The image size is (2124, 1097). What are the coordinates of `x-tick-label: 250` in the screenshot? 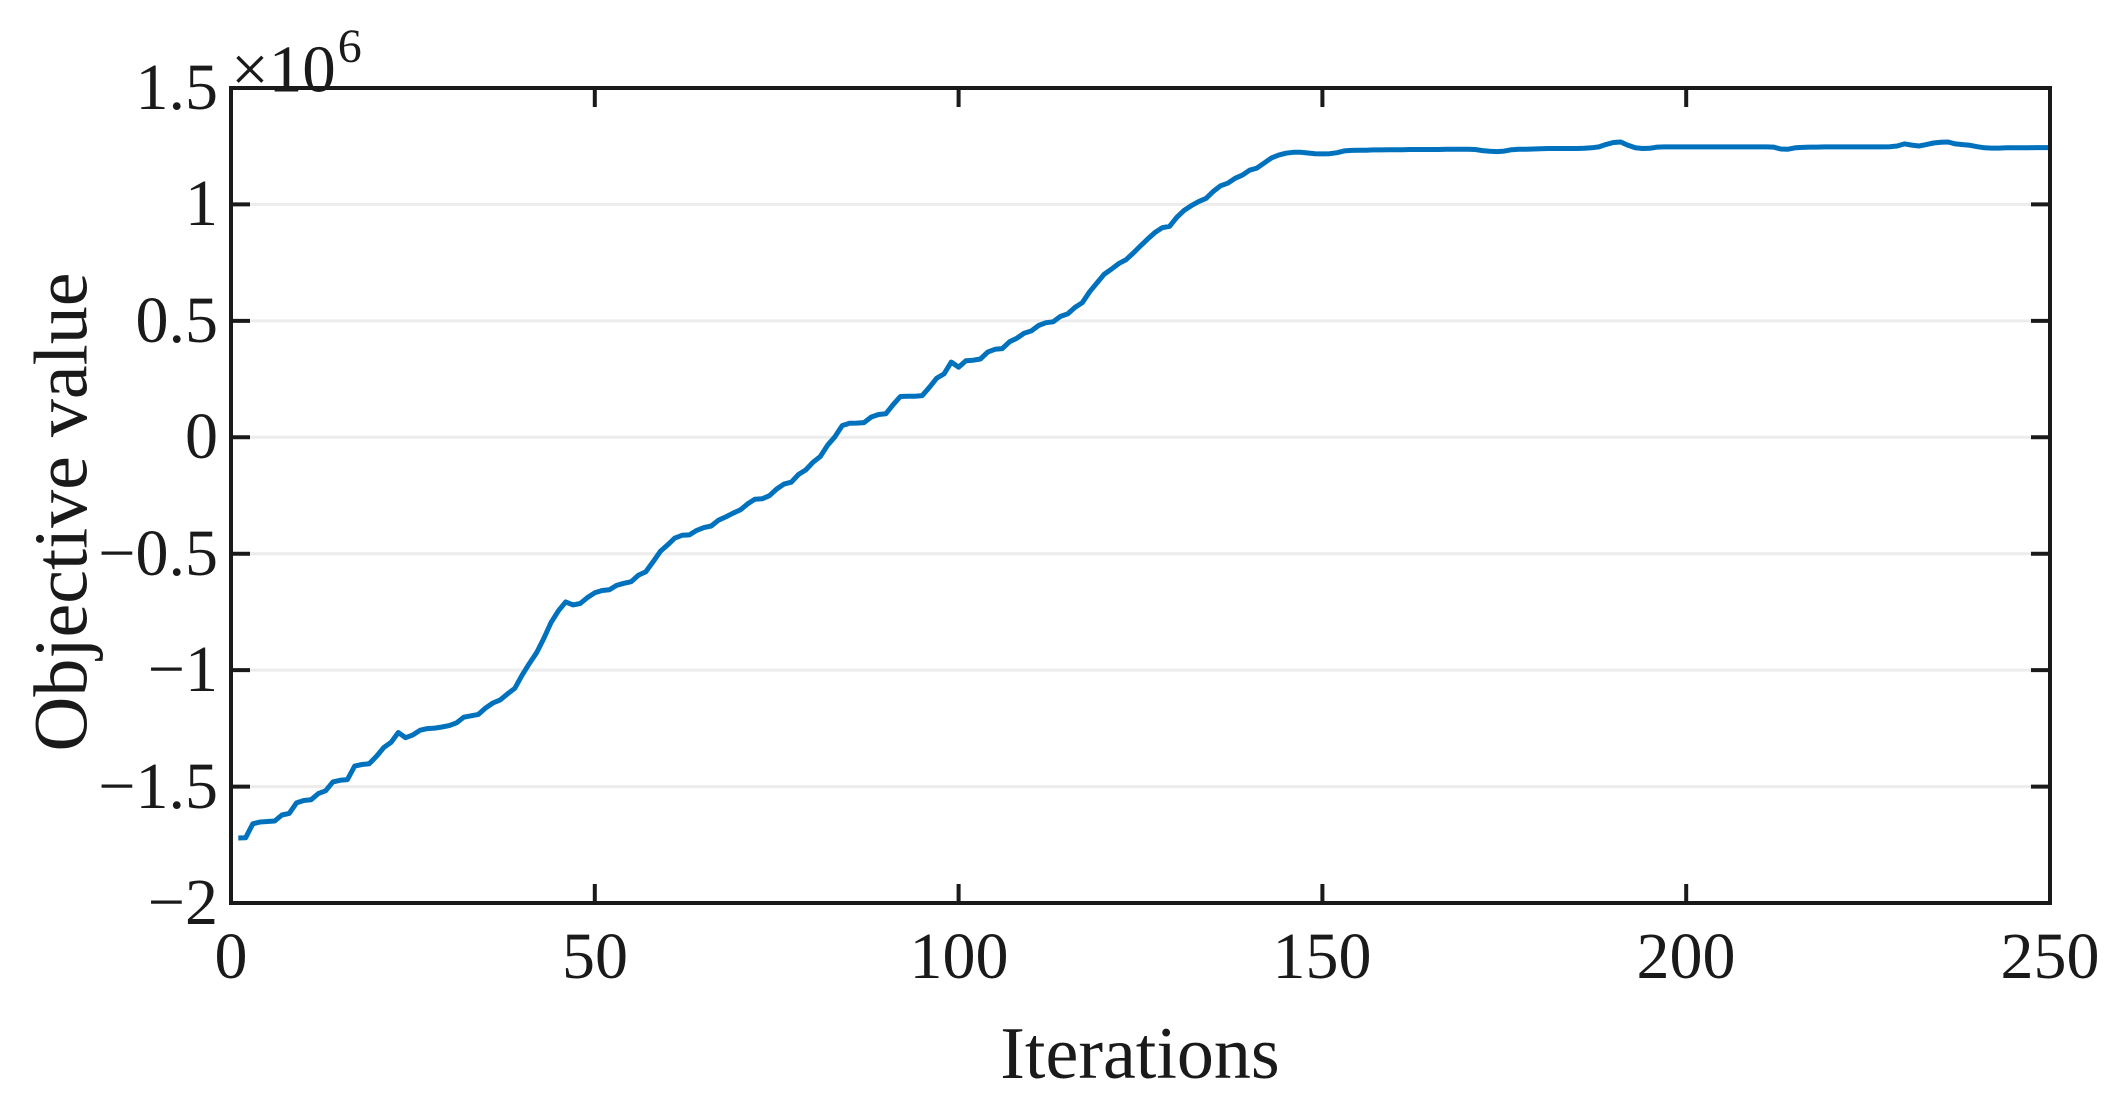 It's located at (2050, 956).